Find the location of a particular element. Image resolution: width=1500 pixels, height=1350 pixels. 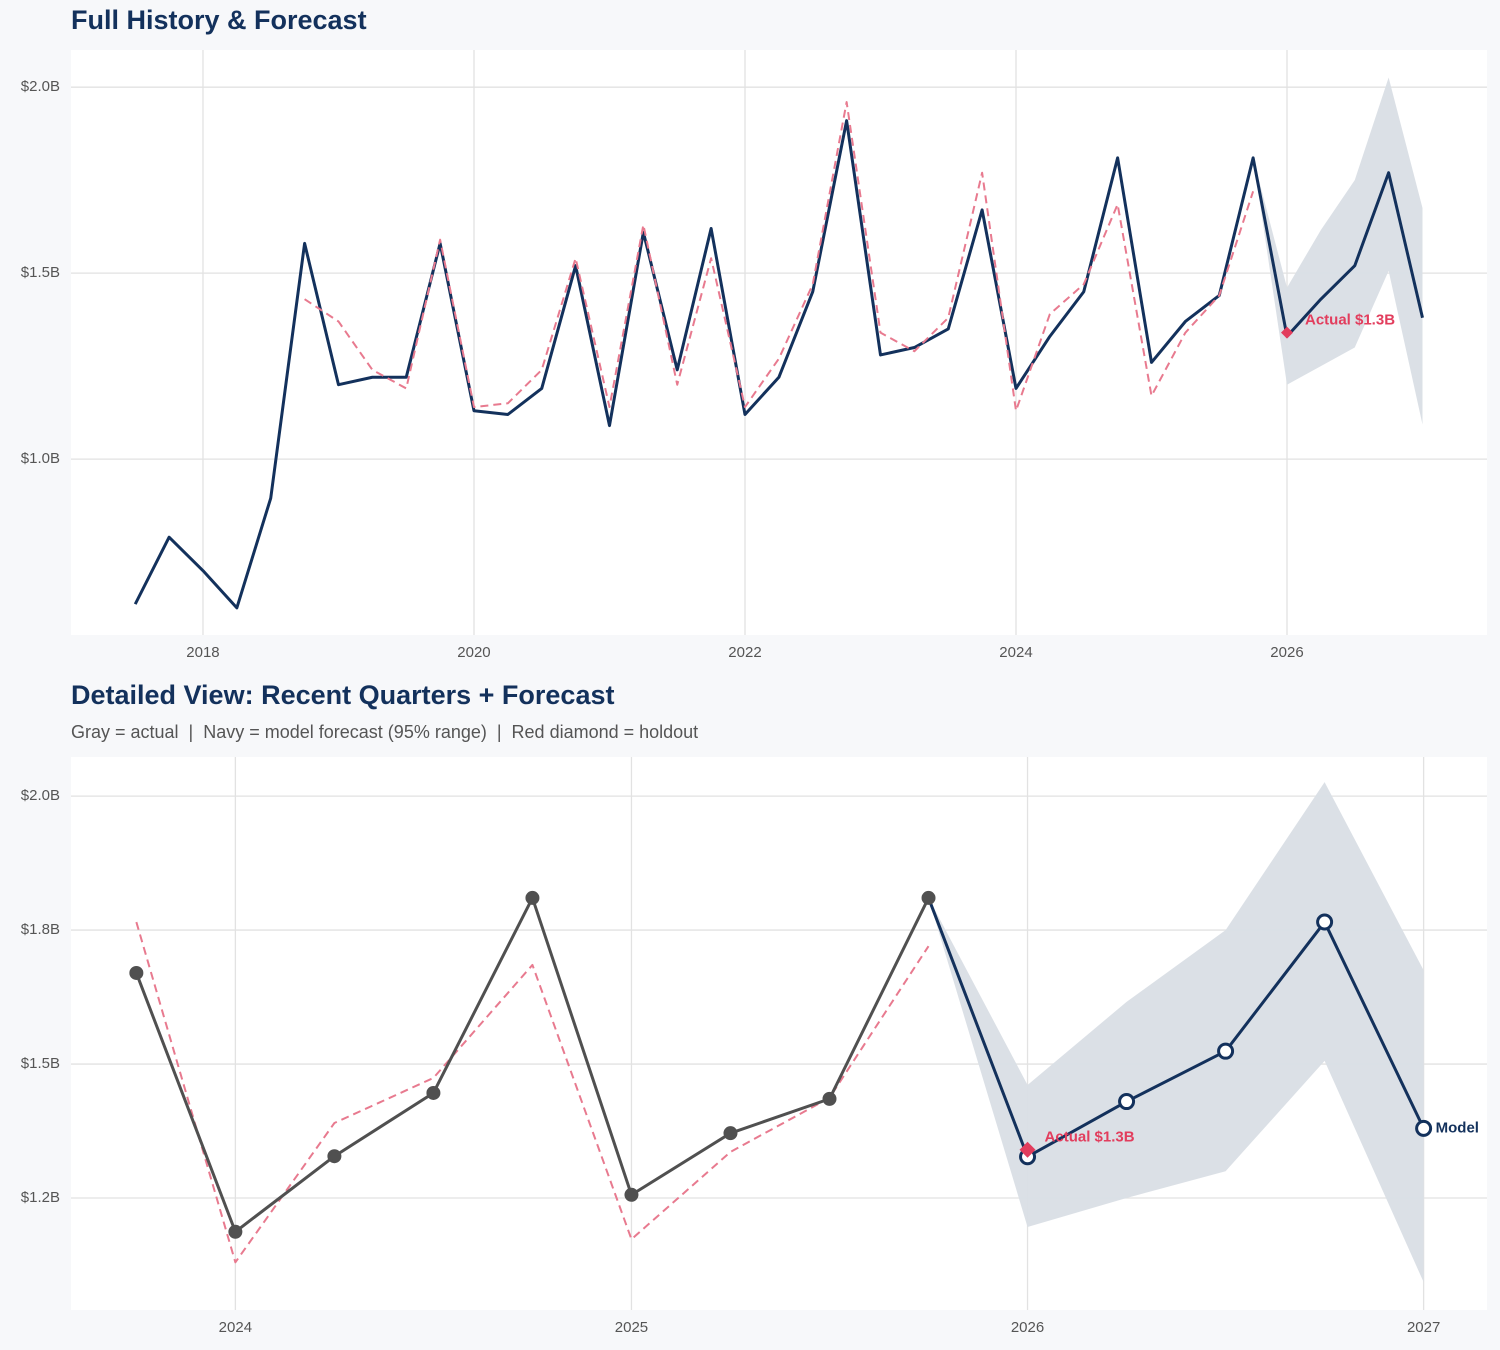

x-tick-label: 2027 is located at coordinates (1423, 1327).